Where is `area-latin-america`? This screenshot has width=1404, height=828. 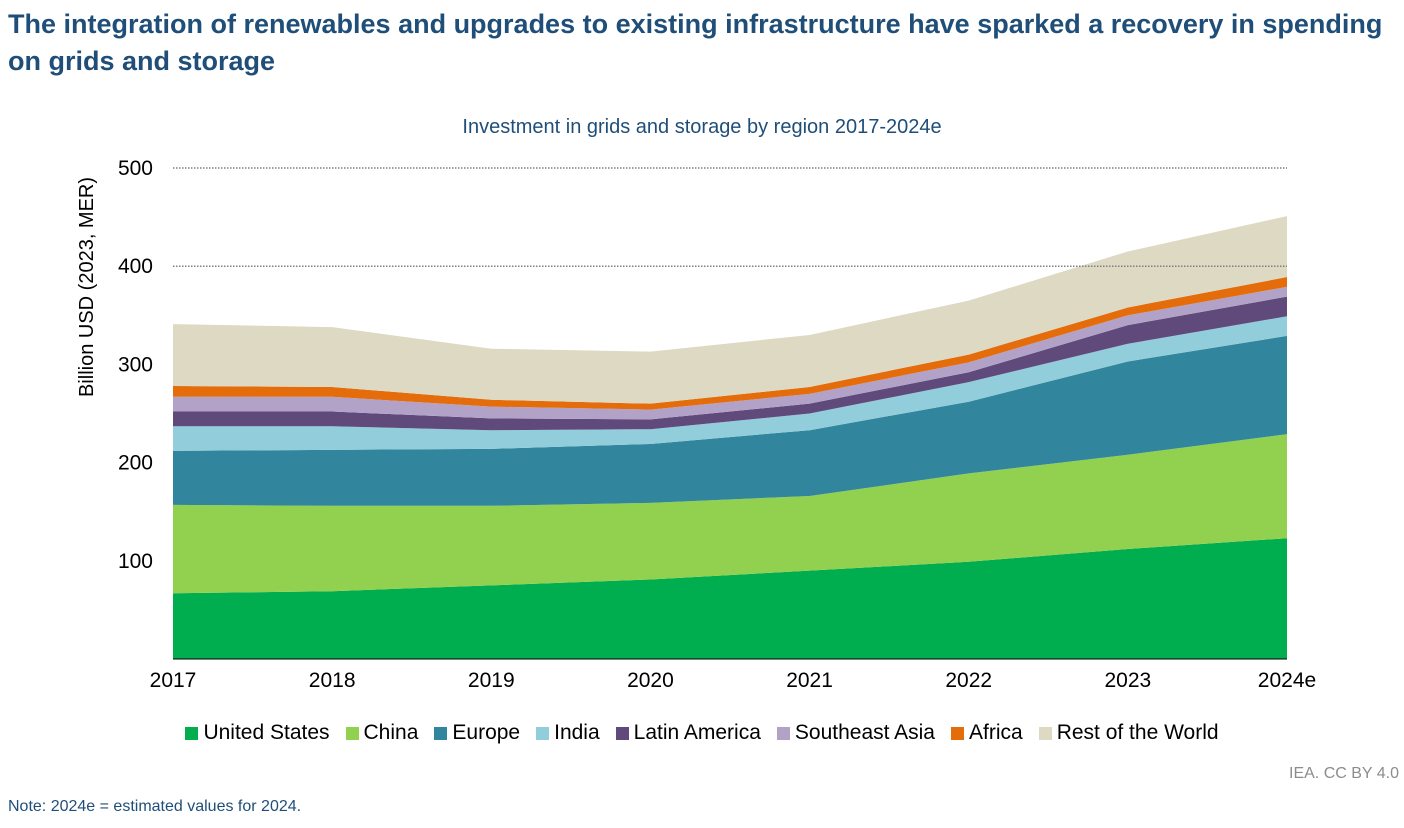 area-latin-america is located at coordinates (730, 363).